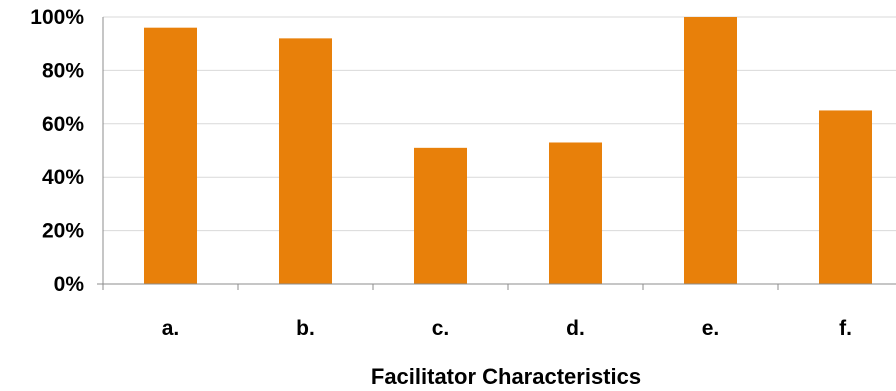 The height and width of the screenshot is (391, 896). I want to click on x-tick-label: e., so click(711, 328).